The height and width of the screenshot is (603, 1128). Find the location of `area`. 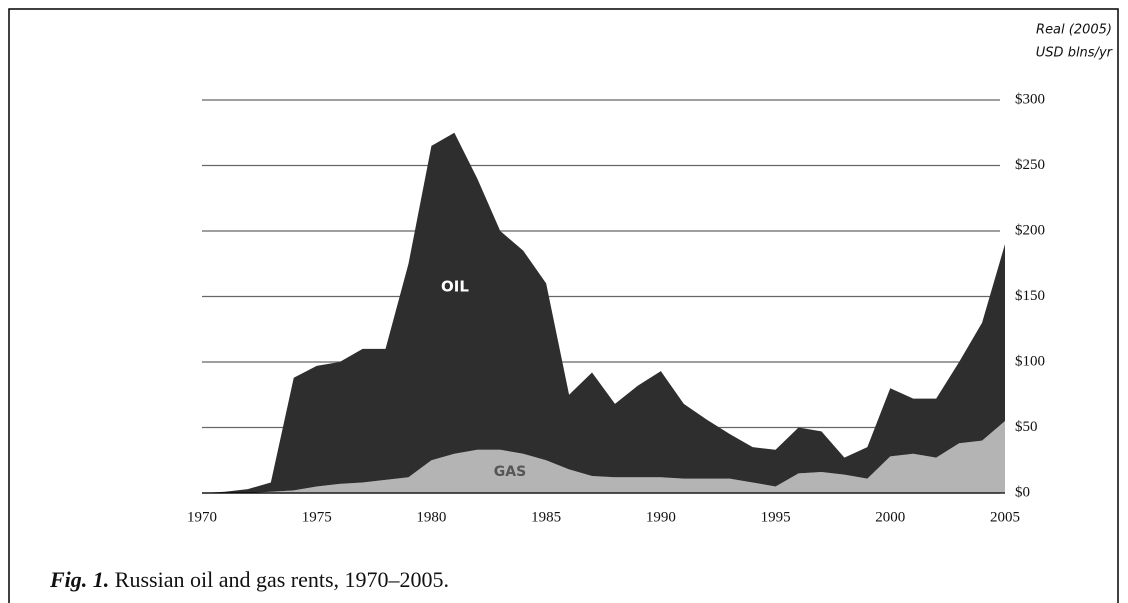

area is located at coordinates (603, 456).